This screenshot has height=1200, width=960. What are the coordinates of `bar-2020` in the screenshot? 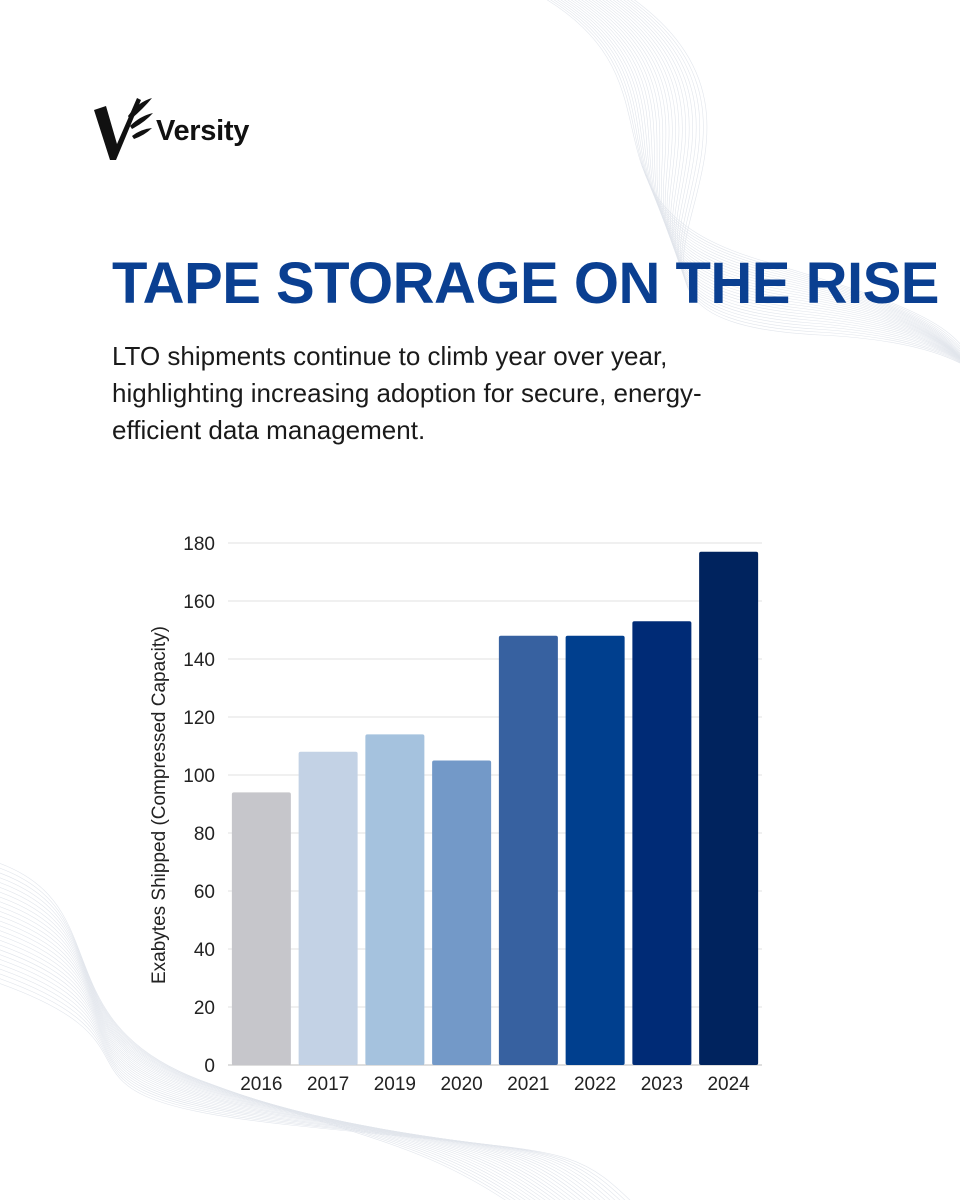 It's located at (462, 912).